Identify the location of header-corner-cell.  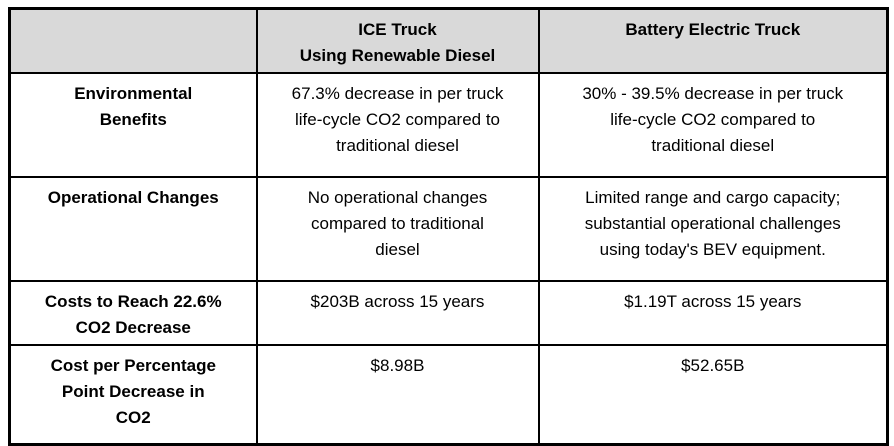
(133, 40).